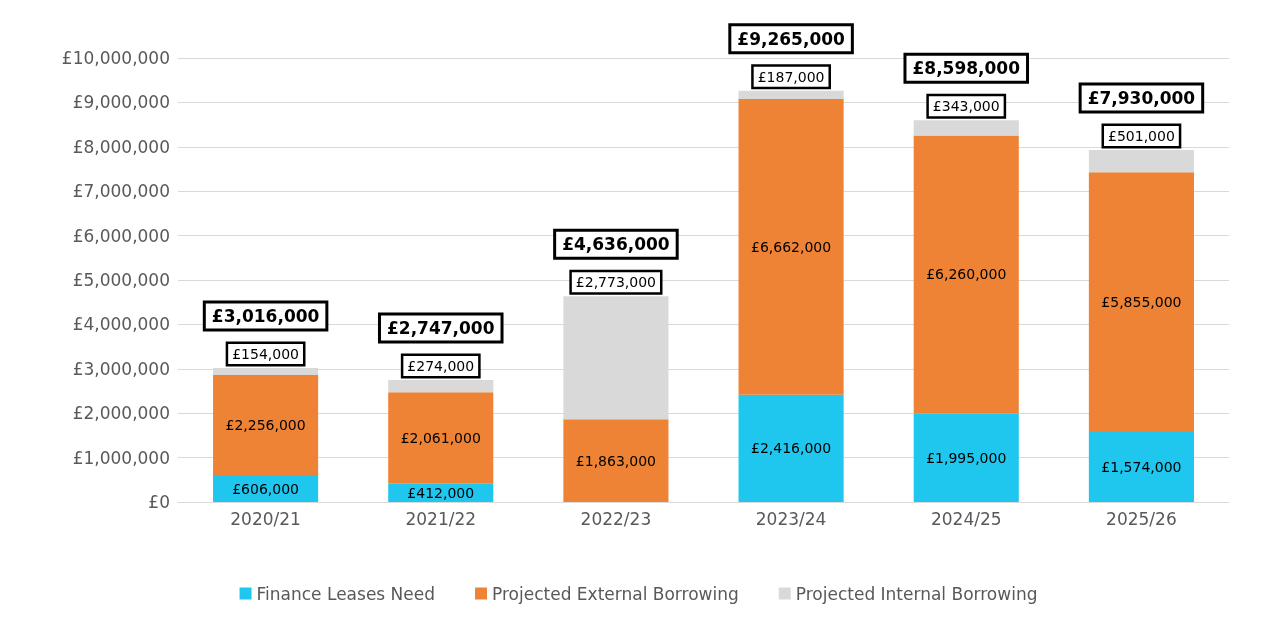 This screenshot has width=1277, height=625. I want to click on legend-label: Finance Leases Need, so click(346, 593).